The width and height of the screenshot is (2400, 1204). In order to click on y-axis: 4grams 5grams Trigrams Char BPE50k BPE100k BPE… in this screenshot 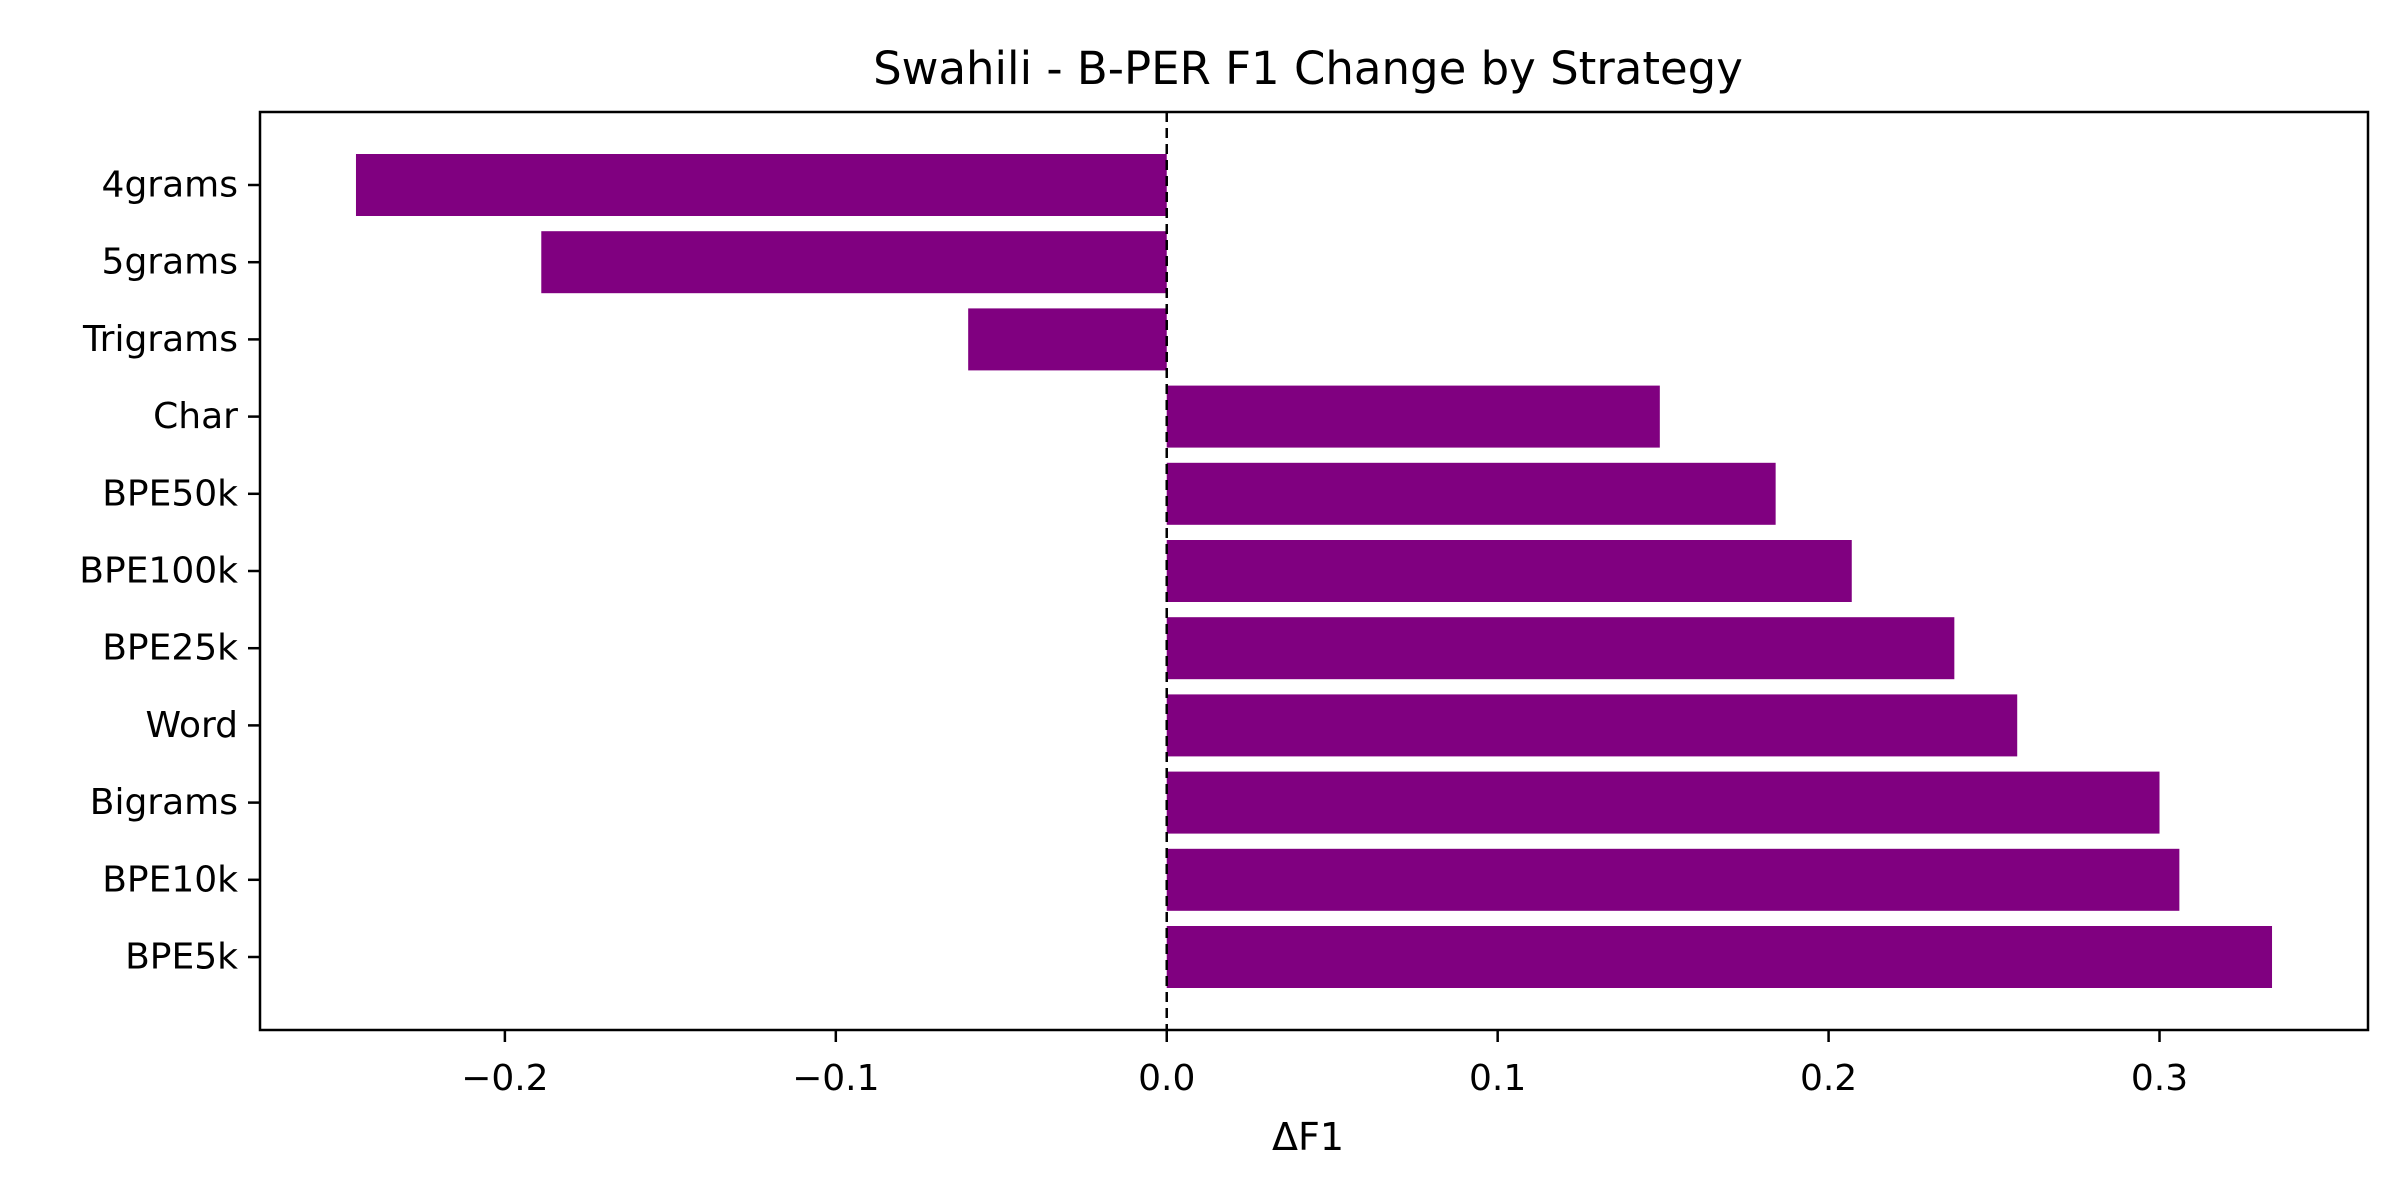, I will do `click(169, 571)`.